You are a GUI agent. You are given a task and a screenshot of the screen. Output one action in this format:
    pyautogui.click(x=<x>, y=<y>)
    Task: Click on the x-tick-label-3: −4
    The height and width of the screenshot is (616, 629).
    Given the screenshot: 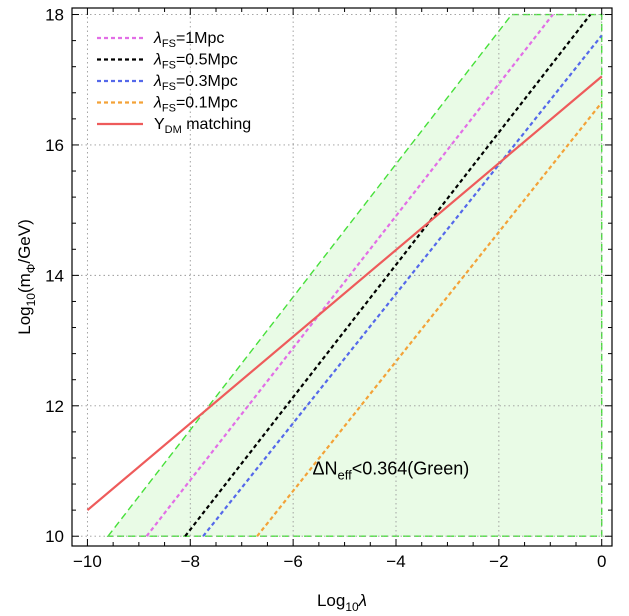 What is the action you would take?
    pyautogui.click(x=395, y=561)
    